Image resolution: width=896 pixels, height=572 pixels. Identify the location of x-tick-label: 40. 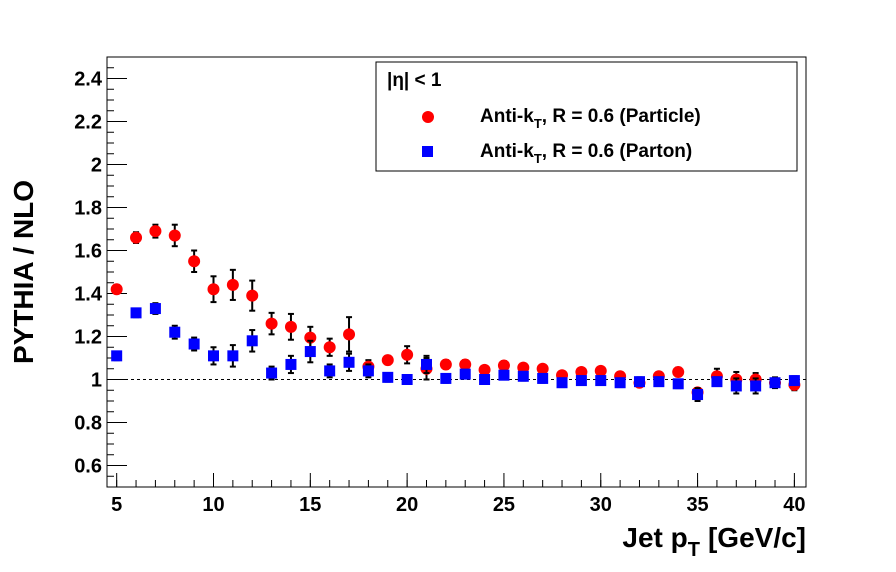
(794, 505).